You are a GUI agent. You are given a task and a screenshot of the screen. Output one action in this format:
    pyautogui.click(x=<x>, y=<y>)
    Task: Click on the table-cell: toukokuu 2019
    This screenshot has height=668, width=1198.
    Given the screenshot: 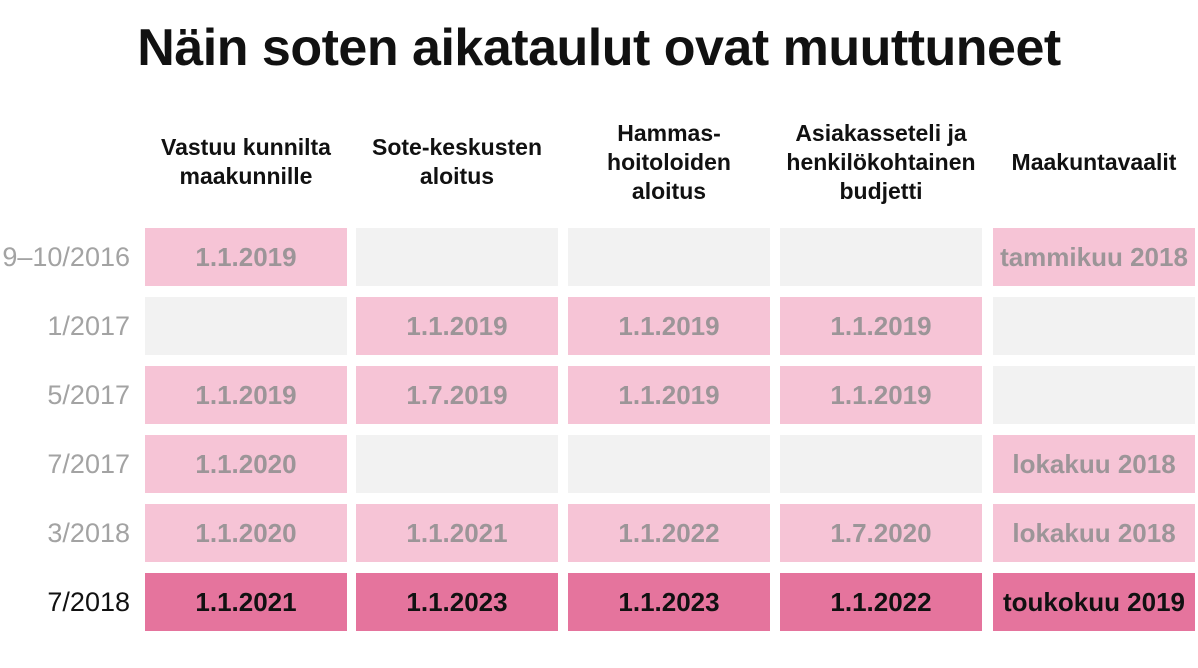 What is the action you would take?
    pyautogui.click(x=1094, y=602)
    